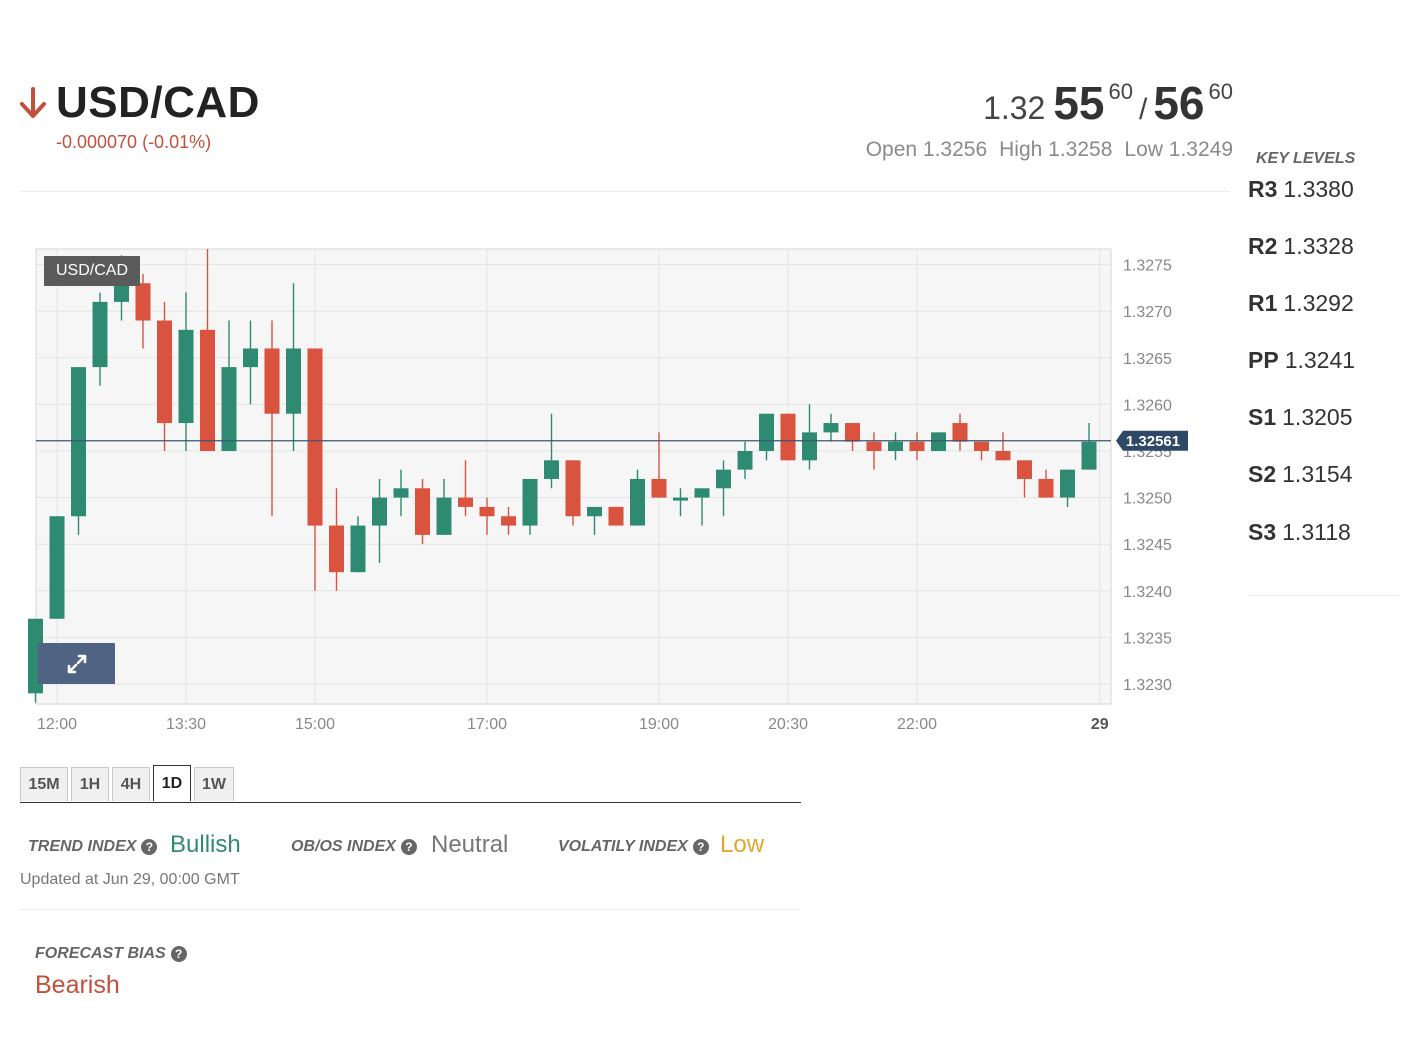  I want to click on current-price-label: 1.32561, so click(1153, 441).